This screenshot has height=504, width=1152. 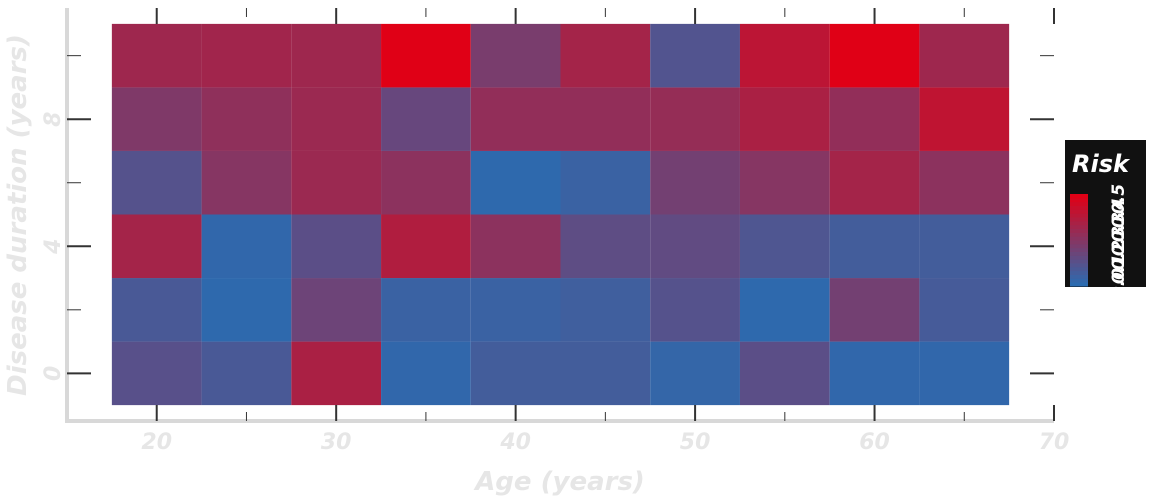 I want to click on colorbar-ticks: 0.00.10.20.30.30.40.5, so click(x=1119, y=241).